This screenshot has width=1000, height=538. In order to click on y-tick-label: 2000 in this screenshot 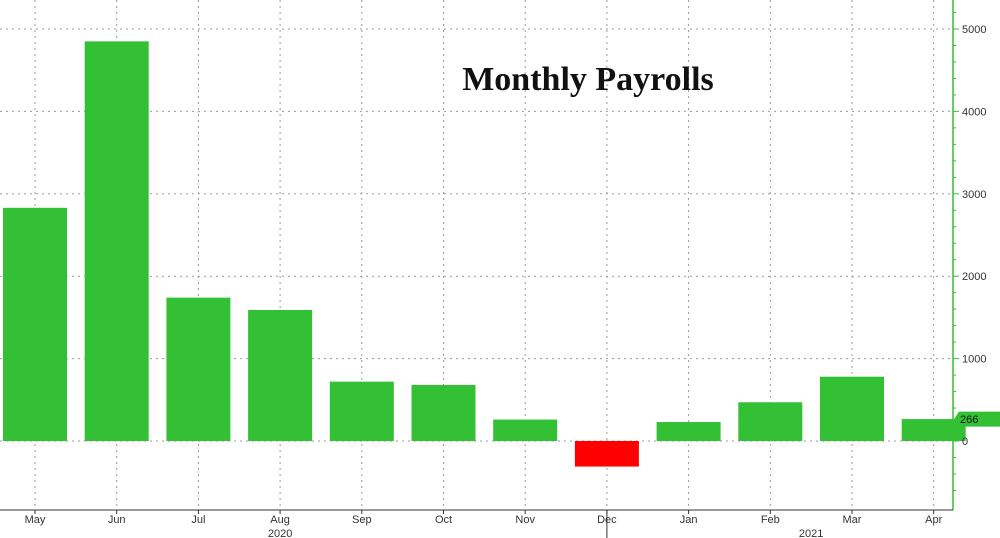, I will do `click(974, 277)`.